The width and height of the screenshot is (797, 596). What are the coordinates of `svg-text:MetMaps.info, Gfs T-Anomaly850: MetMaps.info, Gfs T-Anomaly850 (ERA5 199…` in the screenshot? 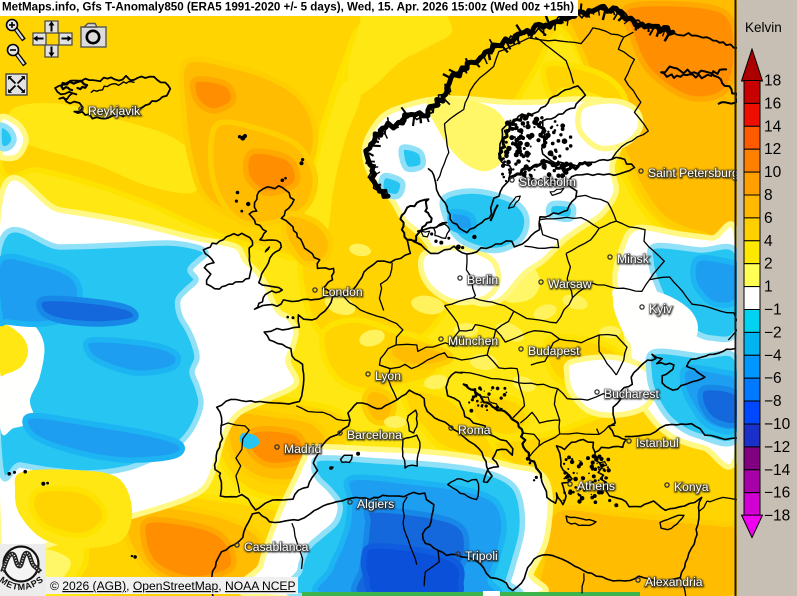 It's located at (288, 7).